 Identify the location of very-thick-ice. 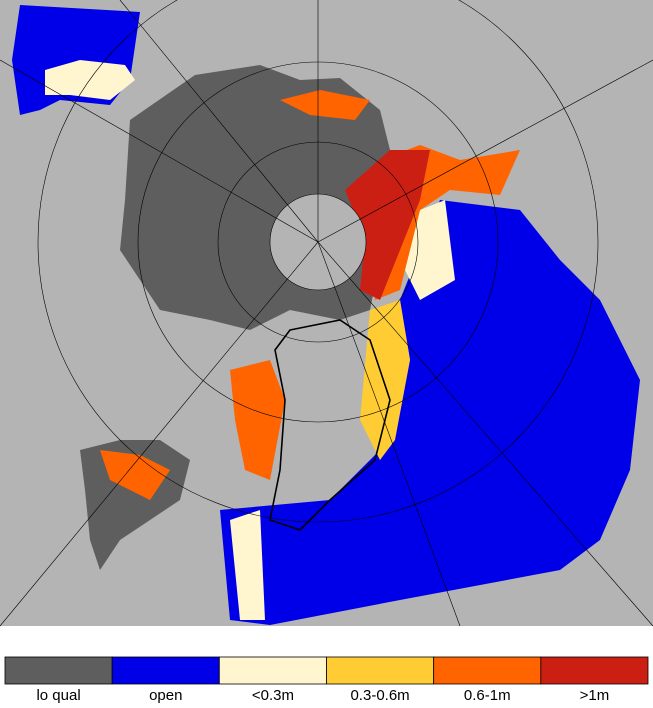
(387, 225).